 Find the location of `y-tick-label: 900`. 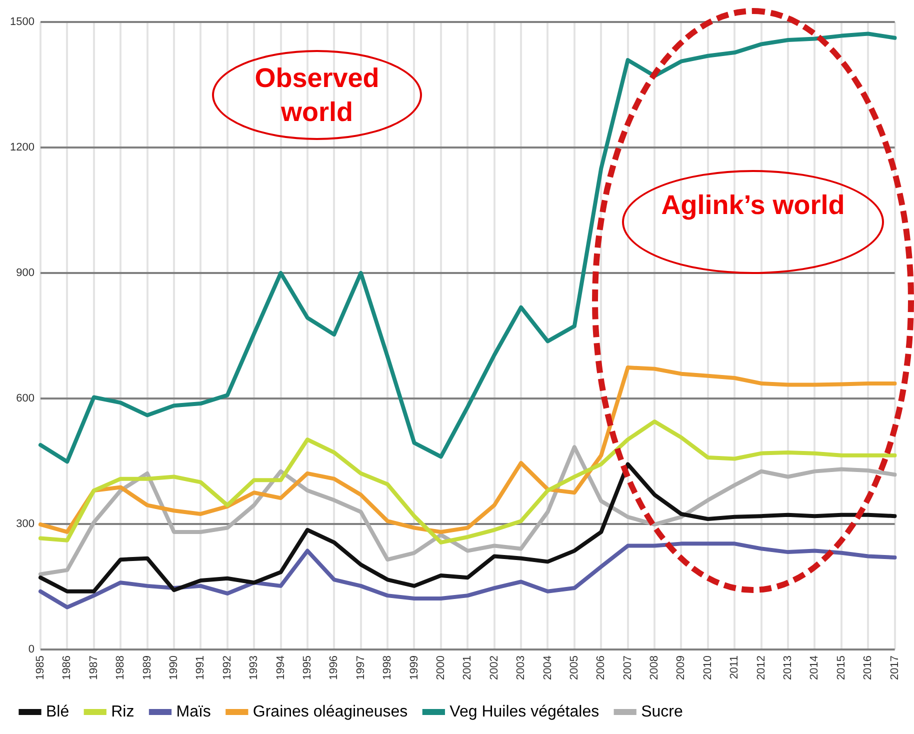

y-tick-label: 900 is located at coordinates (25, 273).